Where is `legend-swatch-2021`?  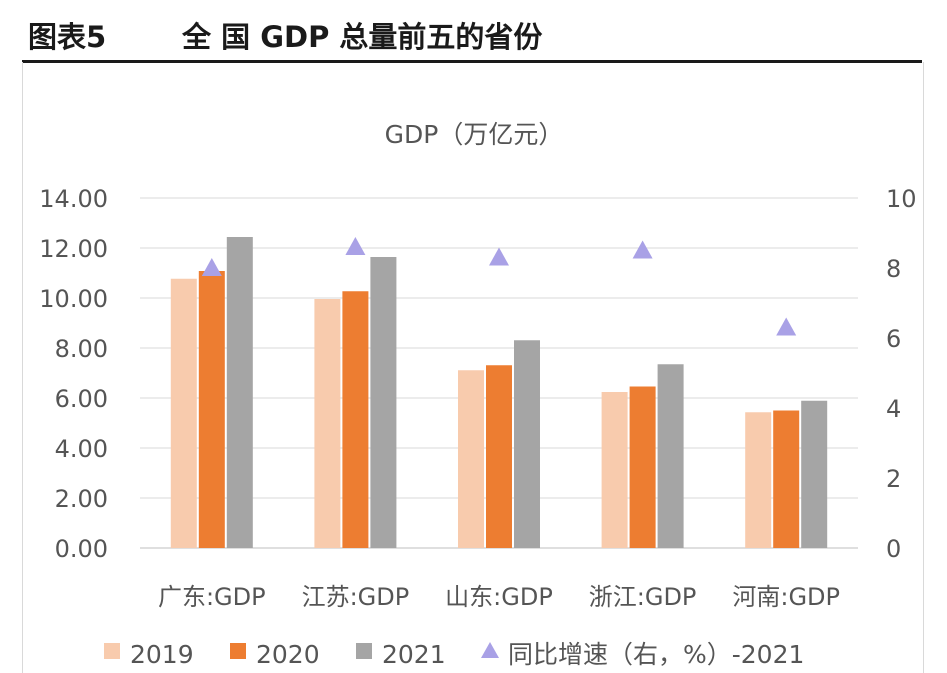 legend-swatch-2021 is located at coordinates (364, 651).